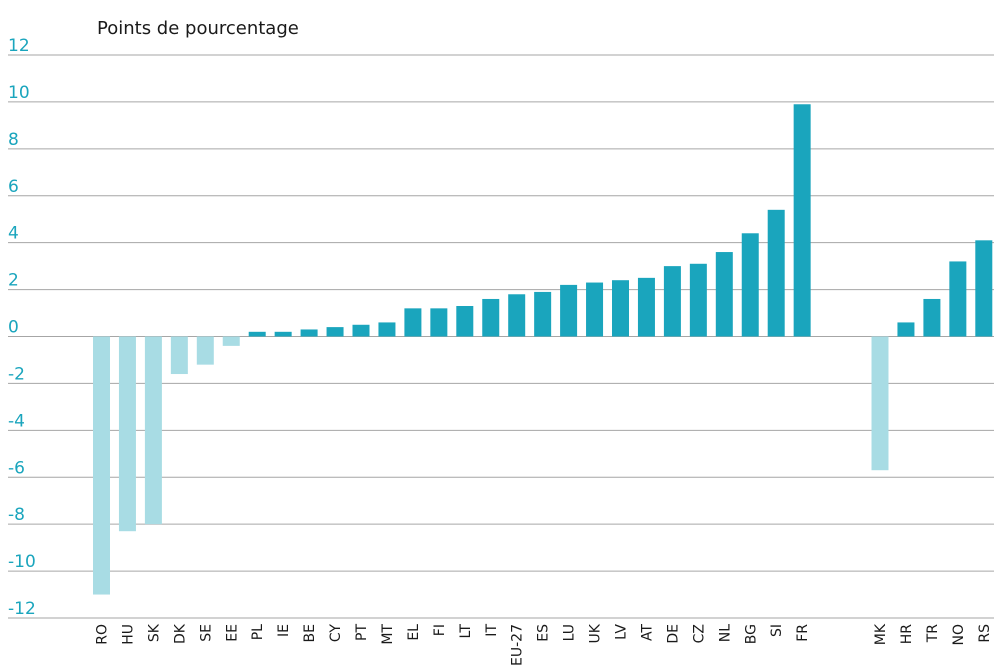 This screenshot has width=994, height=666. Describe the element at coordinates (19, 46) in the screenshot. I see `y-tick-label: 12` at that location.